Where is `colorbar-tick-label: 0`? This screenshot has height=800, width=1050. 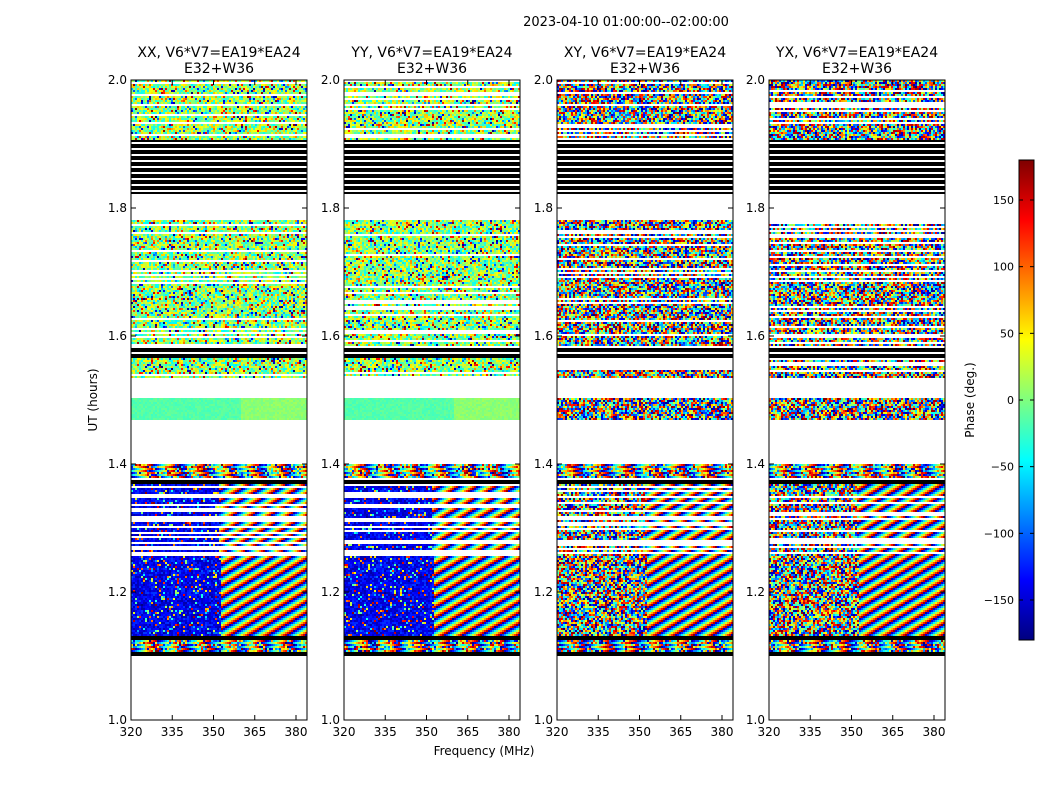
colorbar-tick-label: 0 is located at coordinates (1010, 400).